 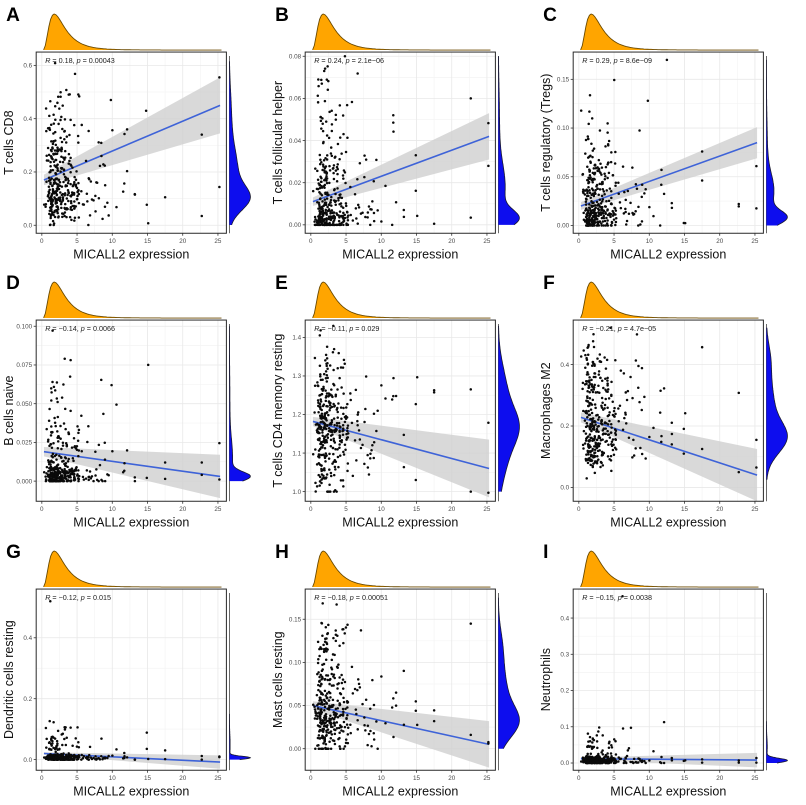 What do you see at coordinates (346, 328) in the screenshot?
I see `stats-annotation: R = −0.11, p = 0.029` at bounding box center [346, 328].